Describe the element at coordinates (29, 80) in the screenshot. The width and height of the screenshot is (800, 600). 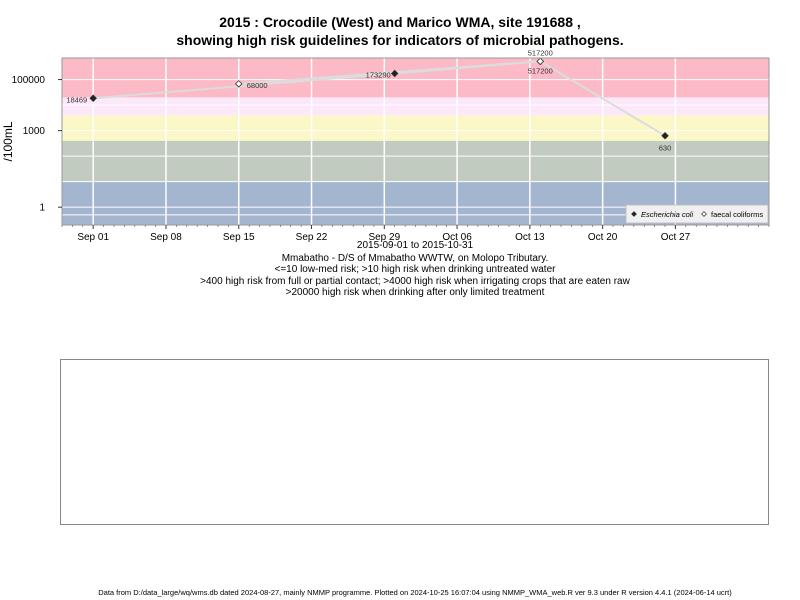
I see `y-tick-label-2: 100000` at that location.